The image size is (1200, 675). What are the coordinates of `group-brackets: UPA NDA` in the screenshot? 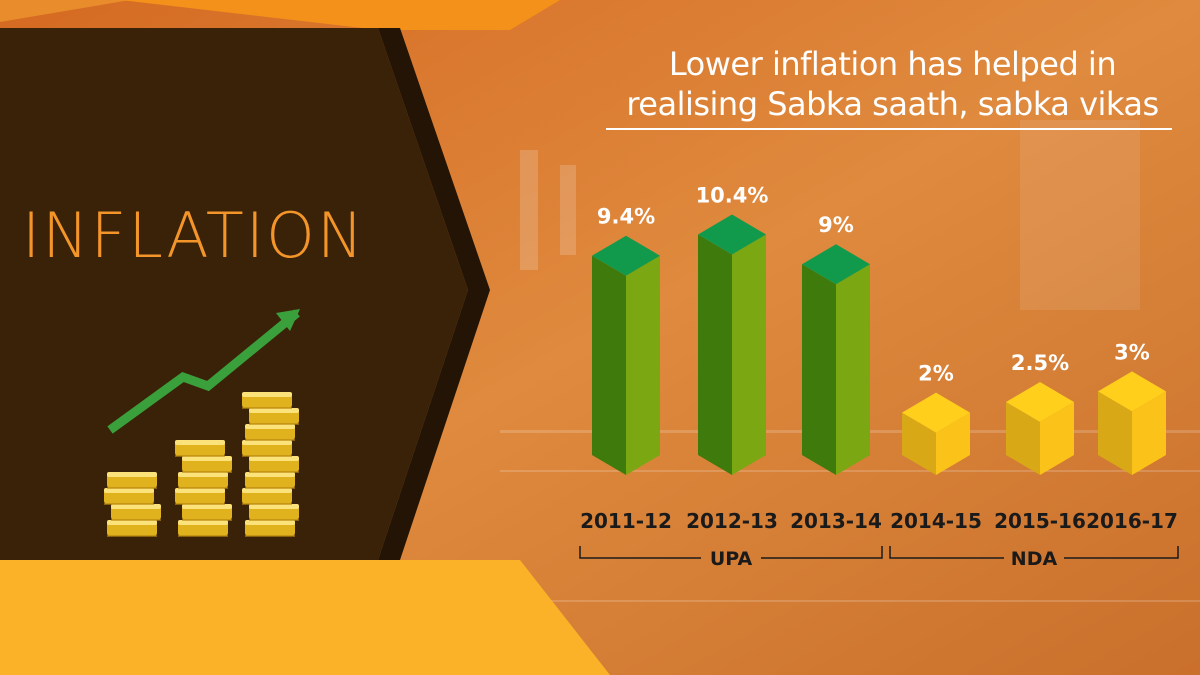 It's located at (879, 558).